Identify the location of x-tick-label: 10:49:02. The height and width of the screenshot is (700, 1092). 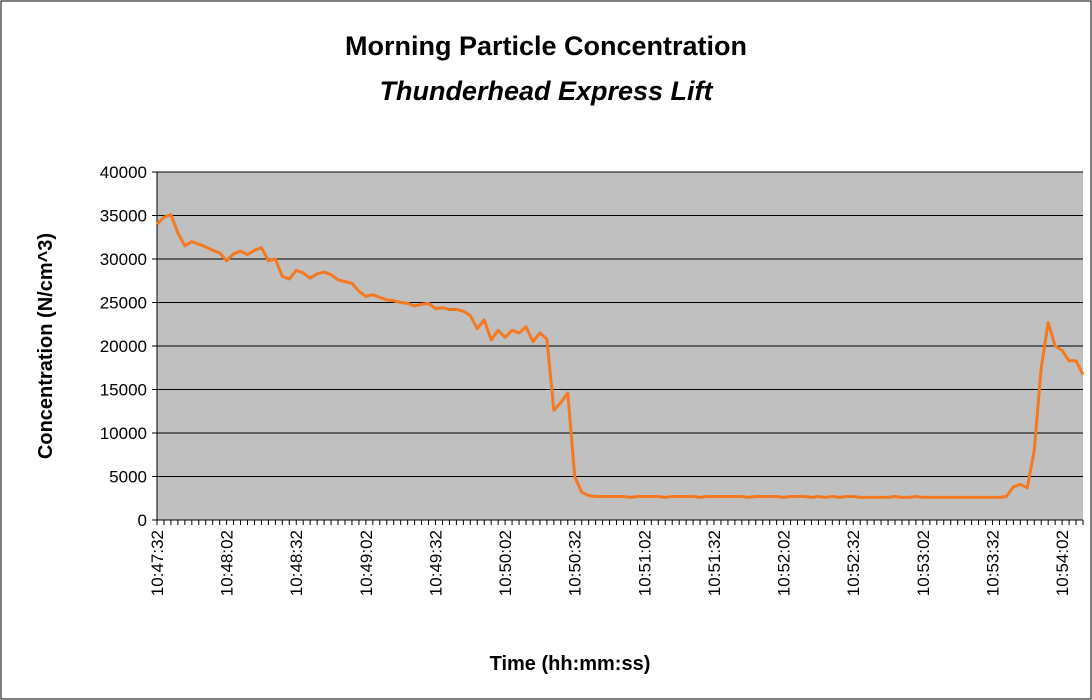
(366, 563).